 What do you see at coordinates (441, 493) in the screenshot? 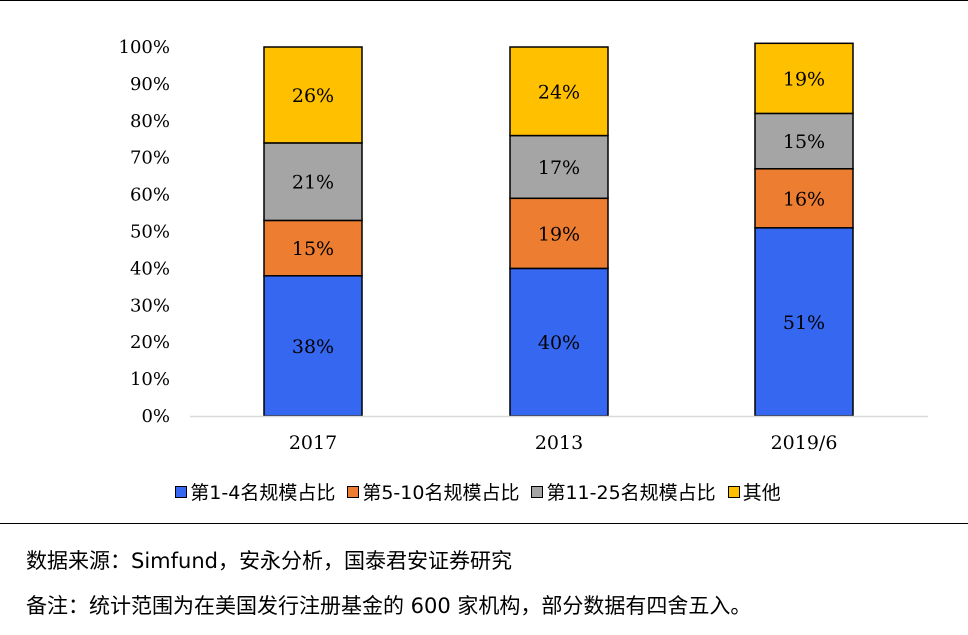
I see `legend-label: 第5-10名规模占比` at bounding box center [441, 493].